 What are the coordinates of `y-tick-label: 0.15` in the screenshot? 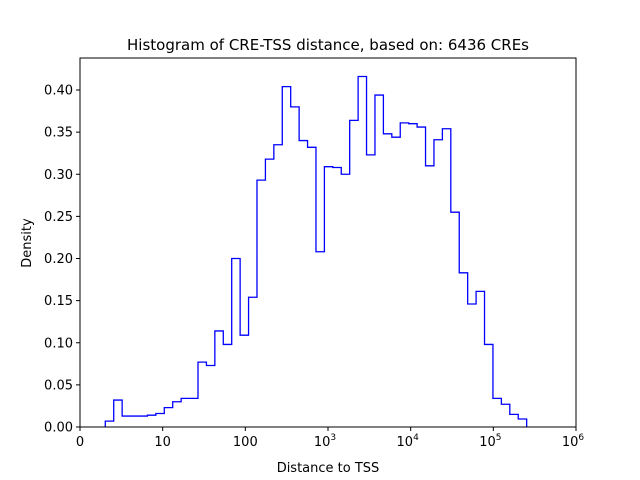 It's located at (58, 301).